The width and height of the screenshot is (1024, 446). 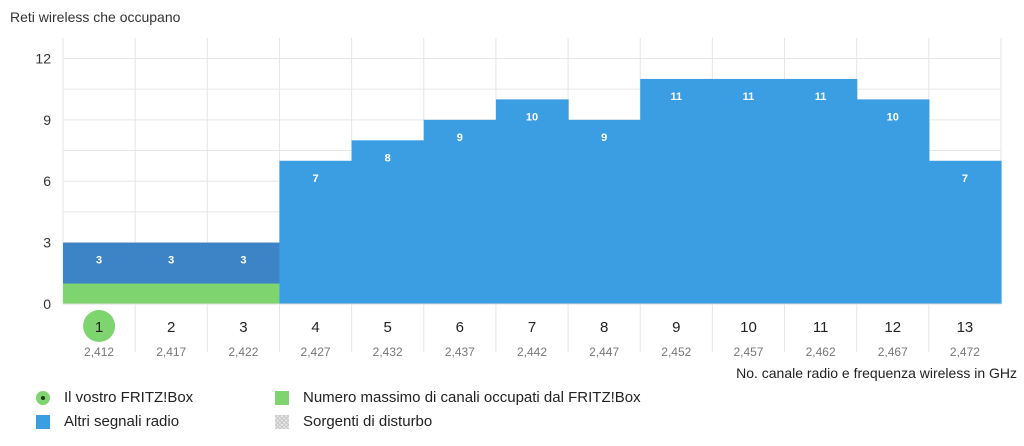 I want to click on x-tick-label-channel: 2, so click(x=171, y=327).